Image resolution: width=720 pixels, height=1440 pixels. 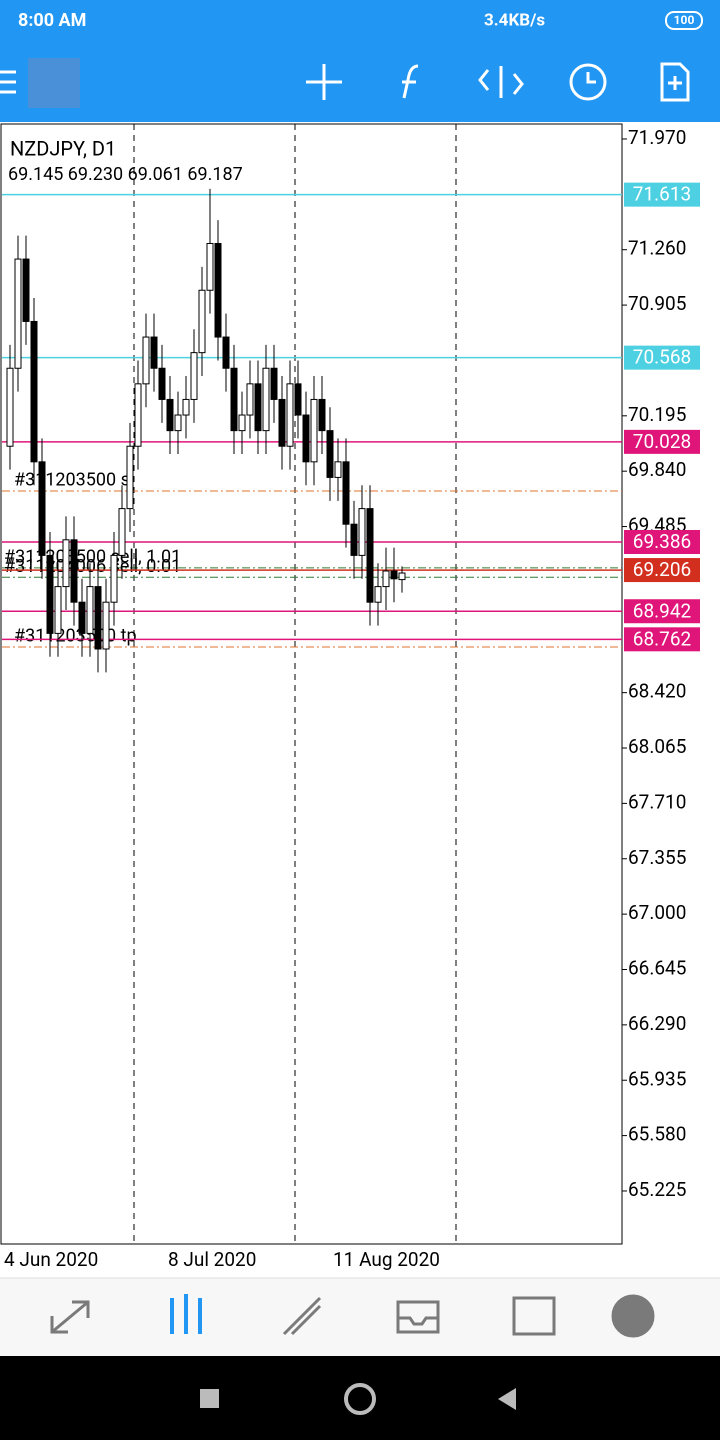 I want to click on order-label: #311204006 sell, 0.01, so click(x=92, y=566).